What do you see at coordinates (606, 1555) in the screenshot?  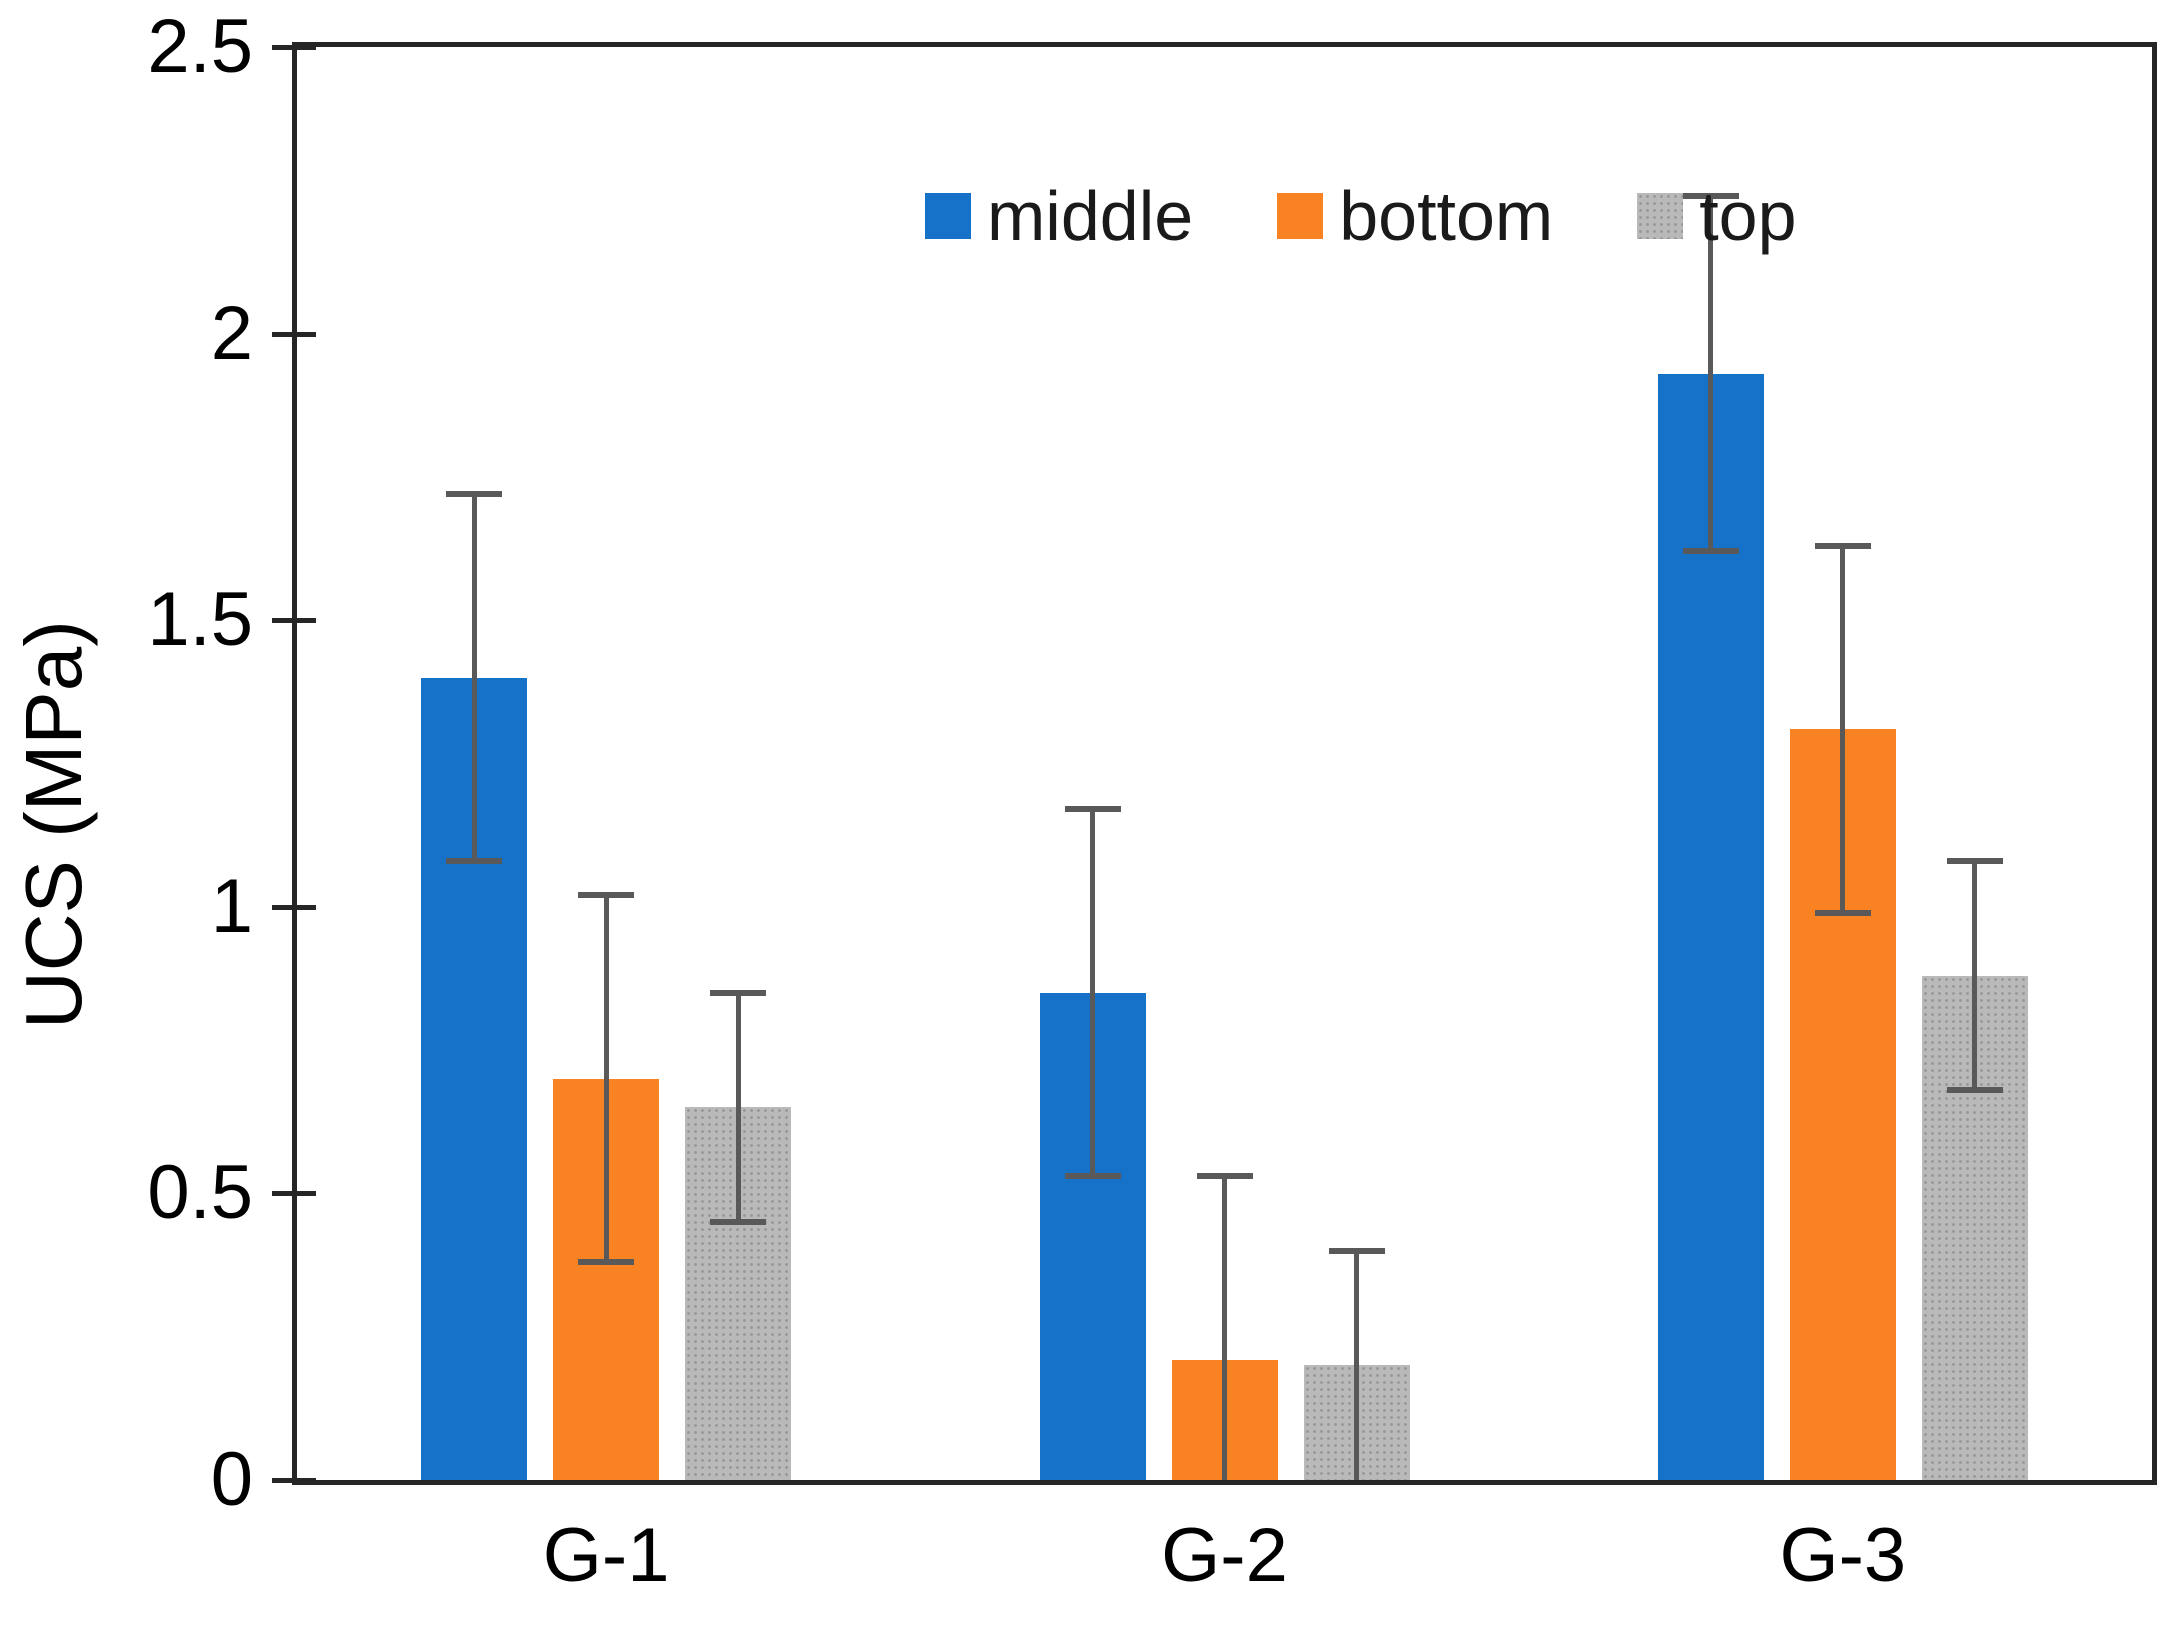 I see `x-category-label: G-1` at bounding box center [606, 1555].